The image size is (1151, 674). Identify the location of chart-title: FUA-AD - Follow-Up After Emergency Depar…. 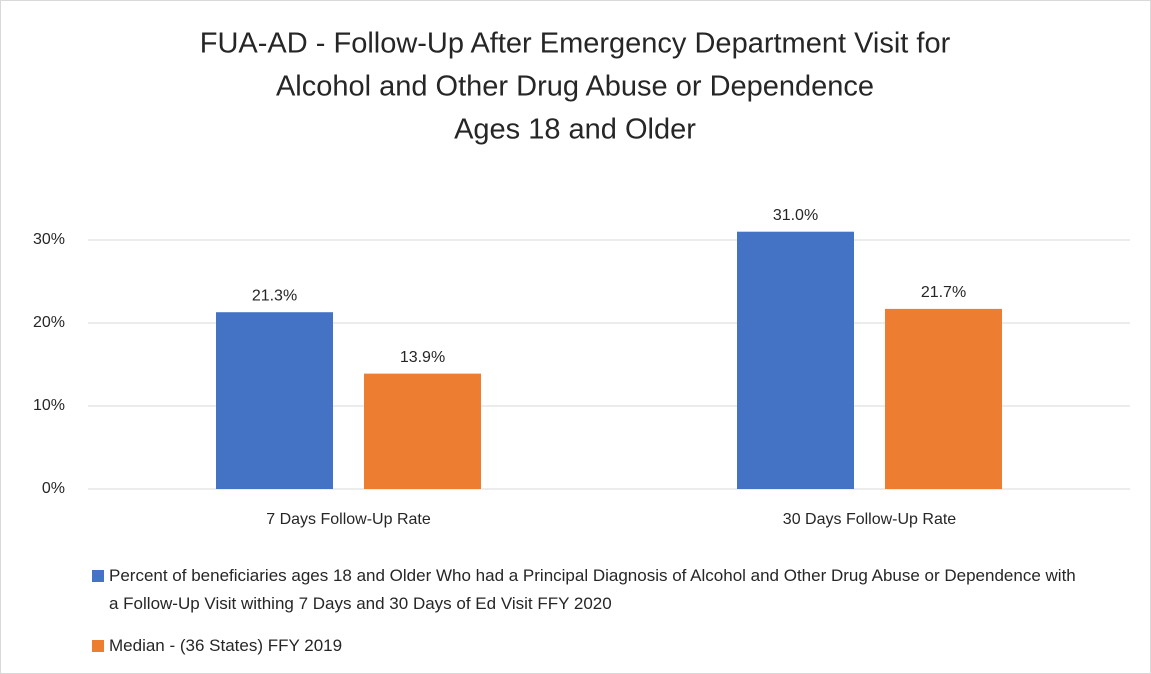
(575, 44).